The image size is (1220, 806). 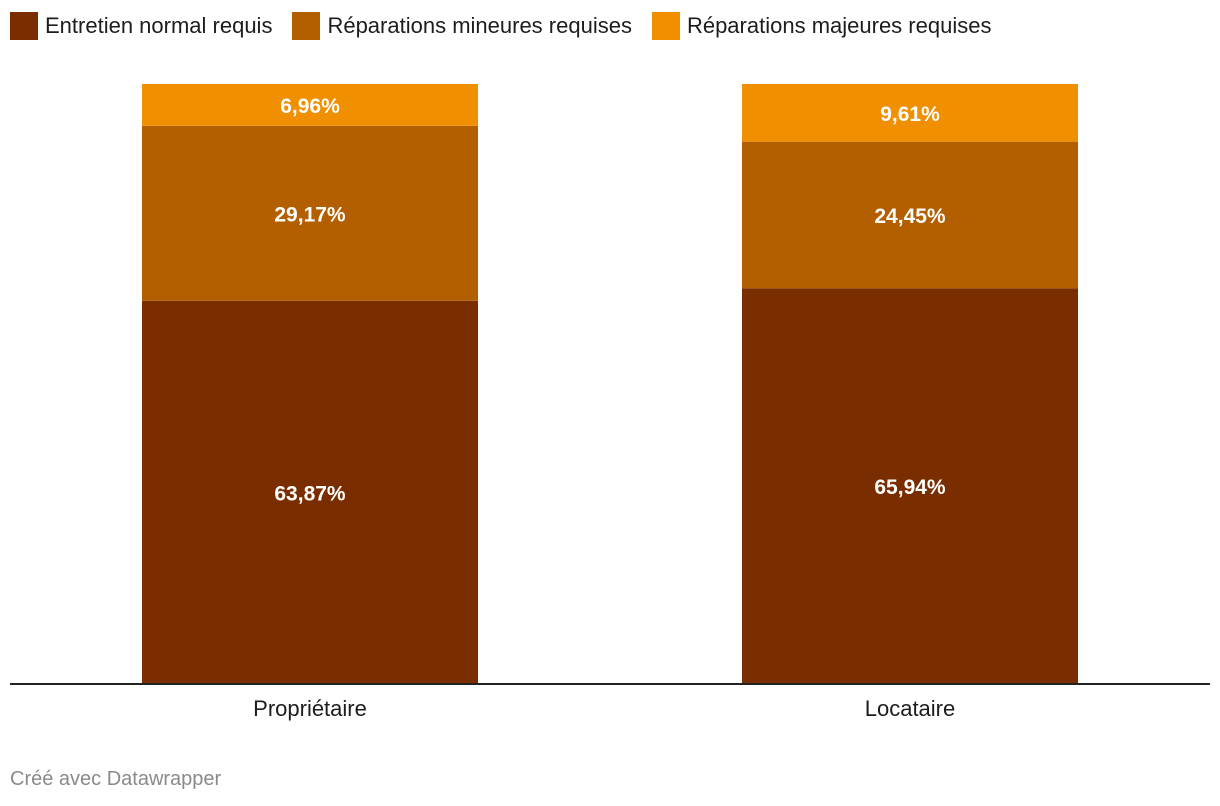 I want to click on legend-label-mineures: Réparations mineures requises, so click(x=479, y=25).